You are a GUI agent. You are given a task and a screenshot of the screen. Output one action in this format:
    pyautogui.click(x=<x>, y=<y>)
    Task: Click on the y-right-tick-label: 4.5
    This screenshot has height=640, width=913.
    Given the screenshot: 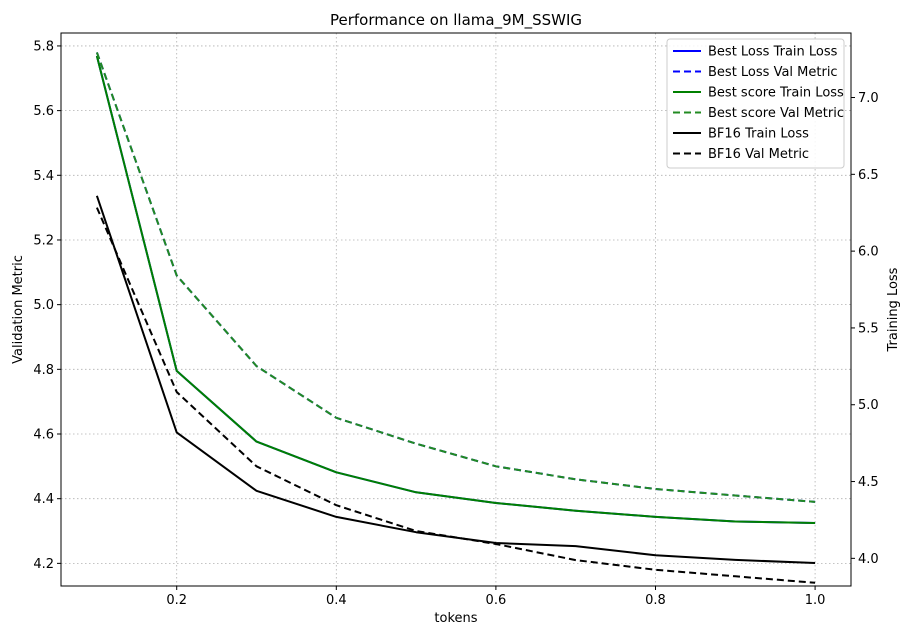 What is the action you would take?
    pyautogui.click(x=868, y=482)
    